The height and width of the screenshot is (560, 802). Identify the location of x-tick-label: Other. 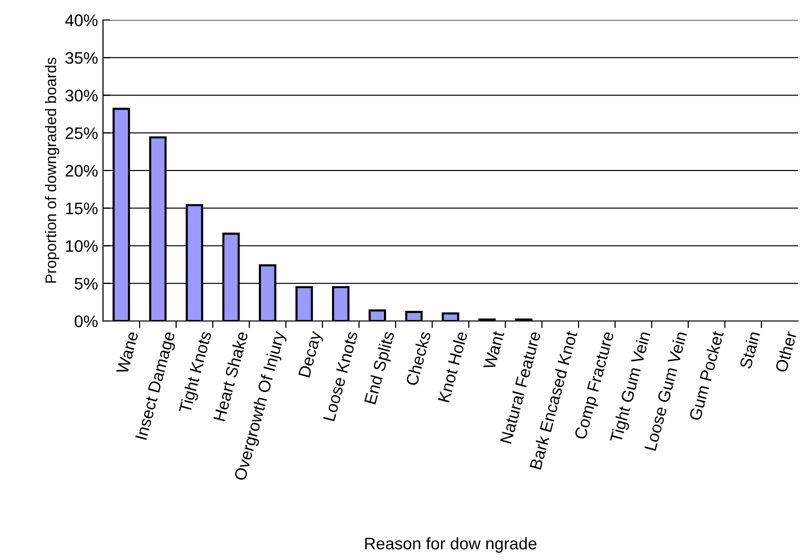
(785, 351).